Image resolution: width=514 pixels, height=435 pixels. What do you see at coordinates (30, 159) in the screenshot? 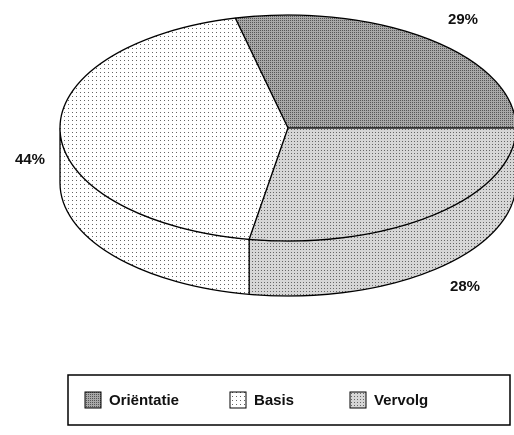
I see `data-label: 44%` at bounding box center [30, 159].